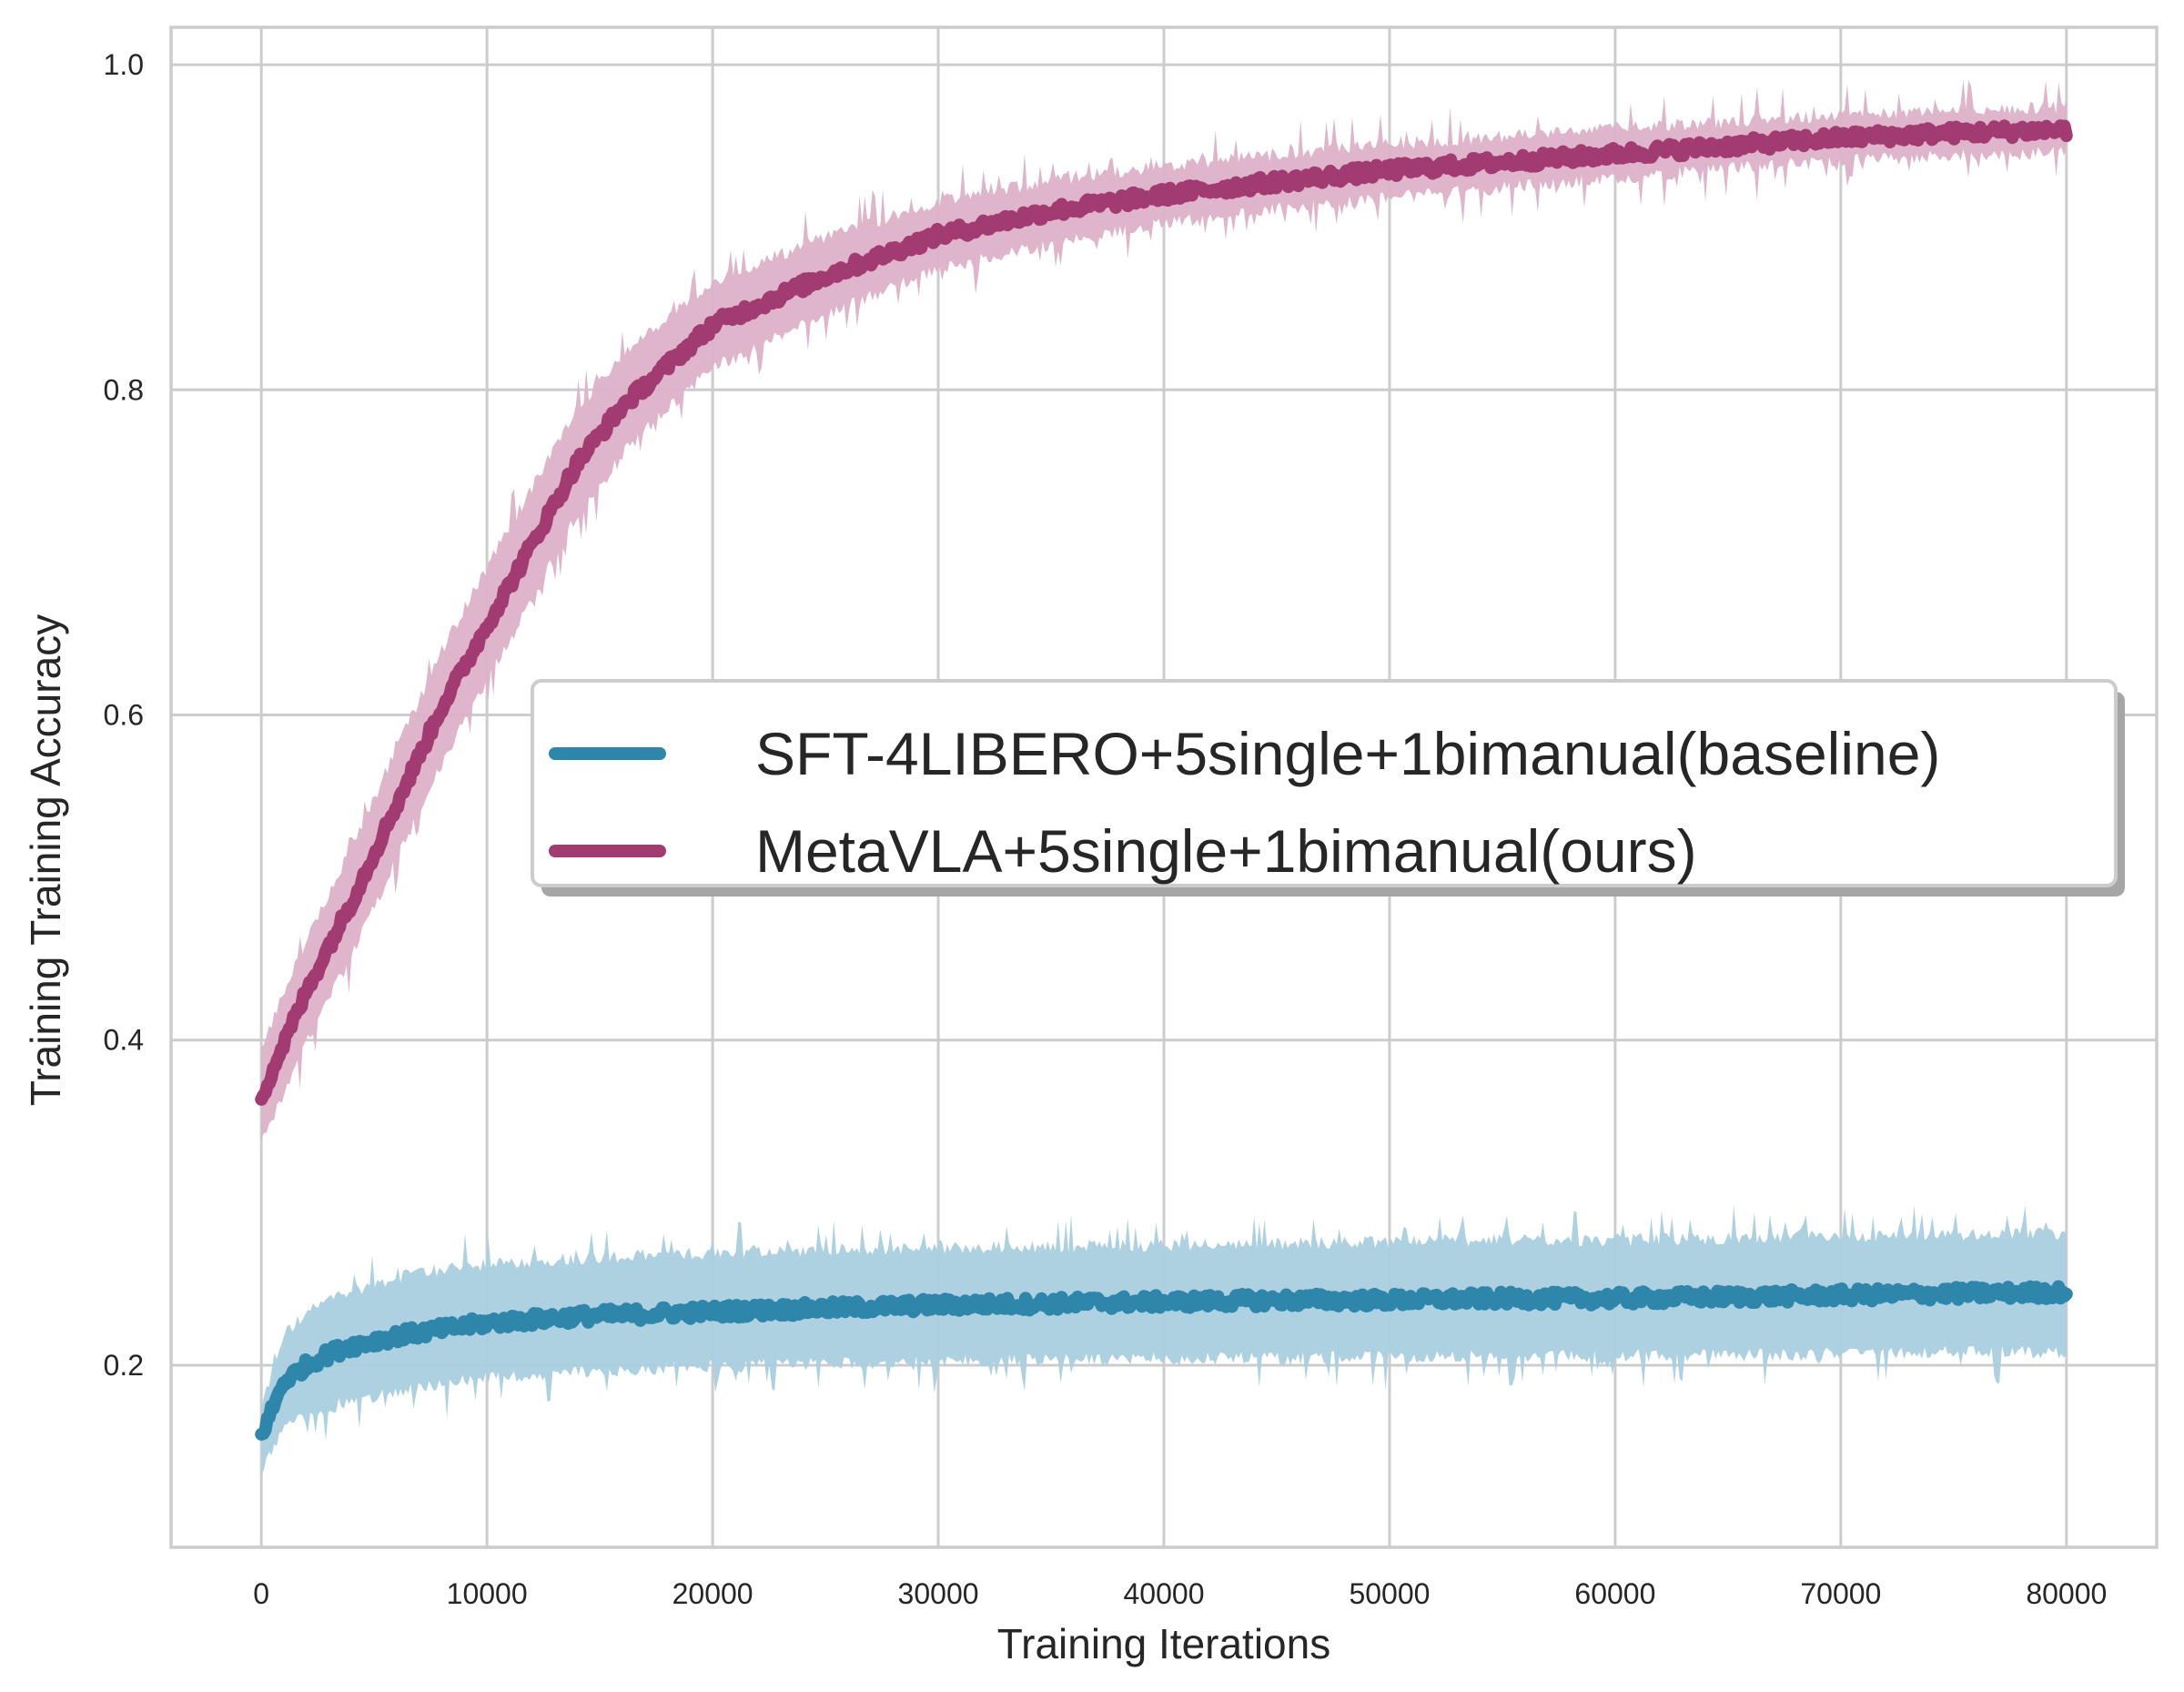  I want to click on legend-box, so click(1325, 783).